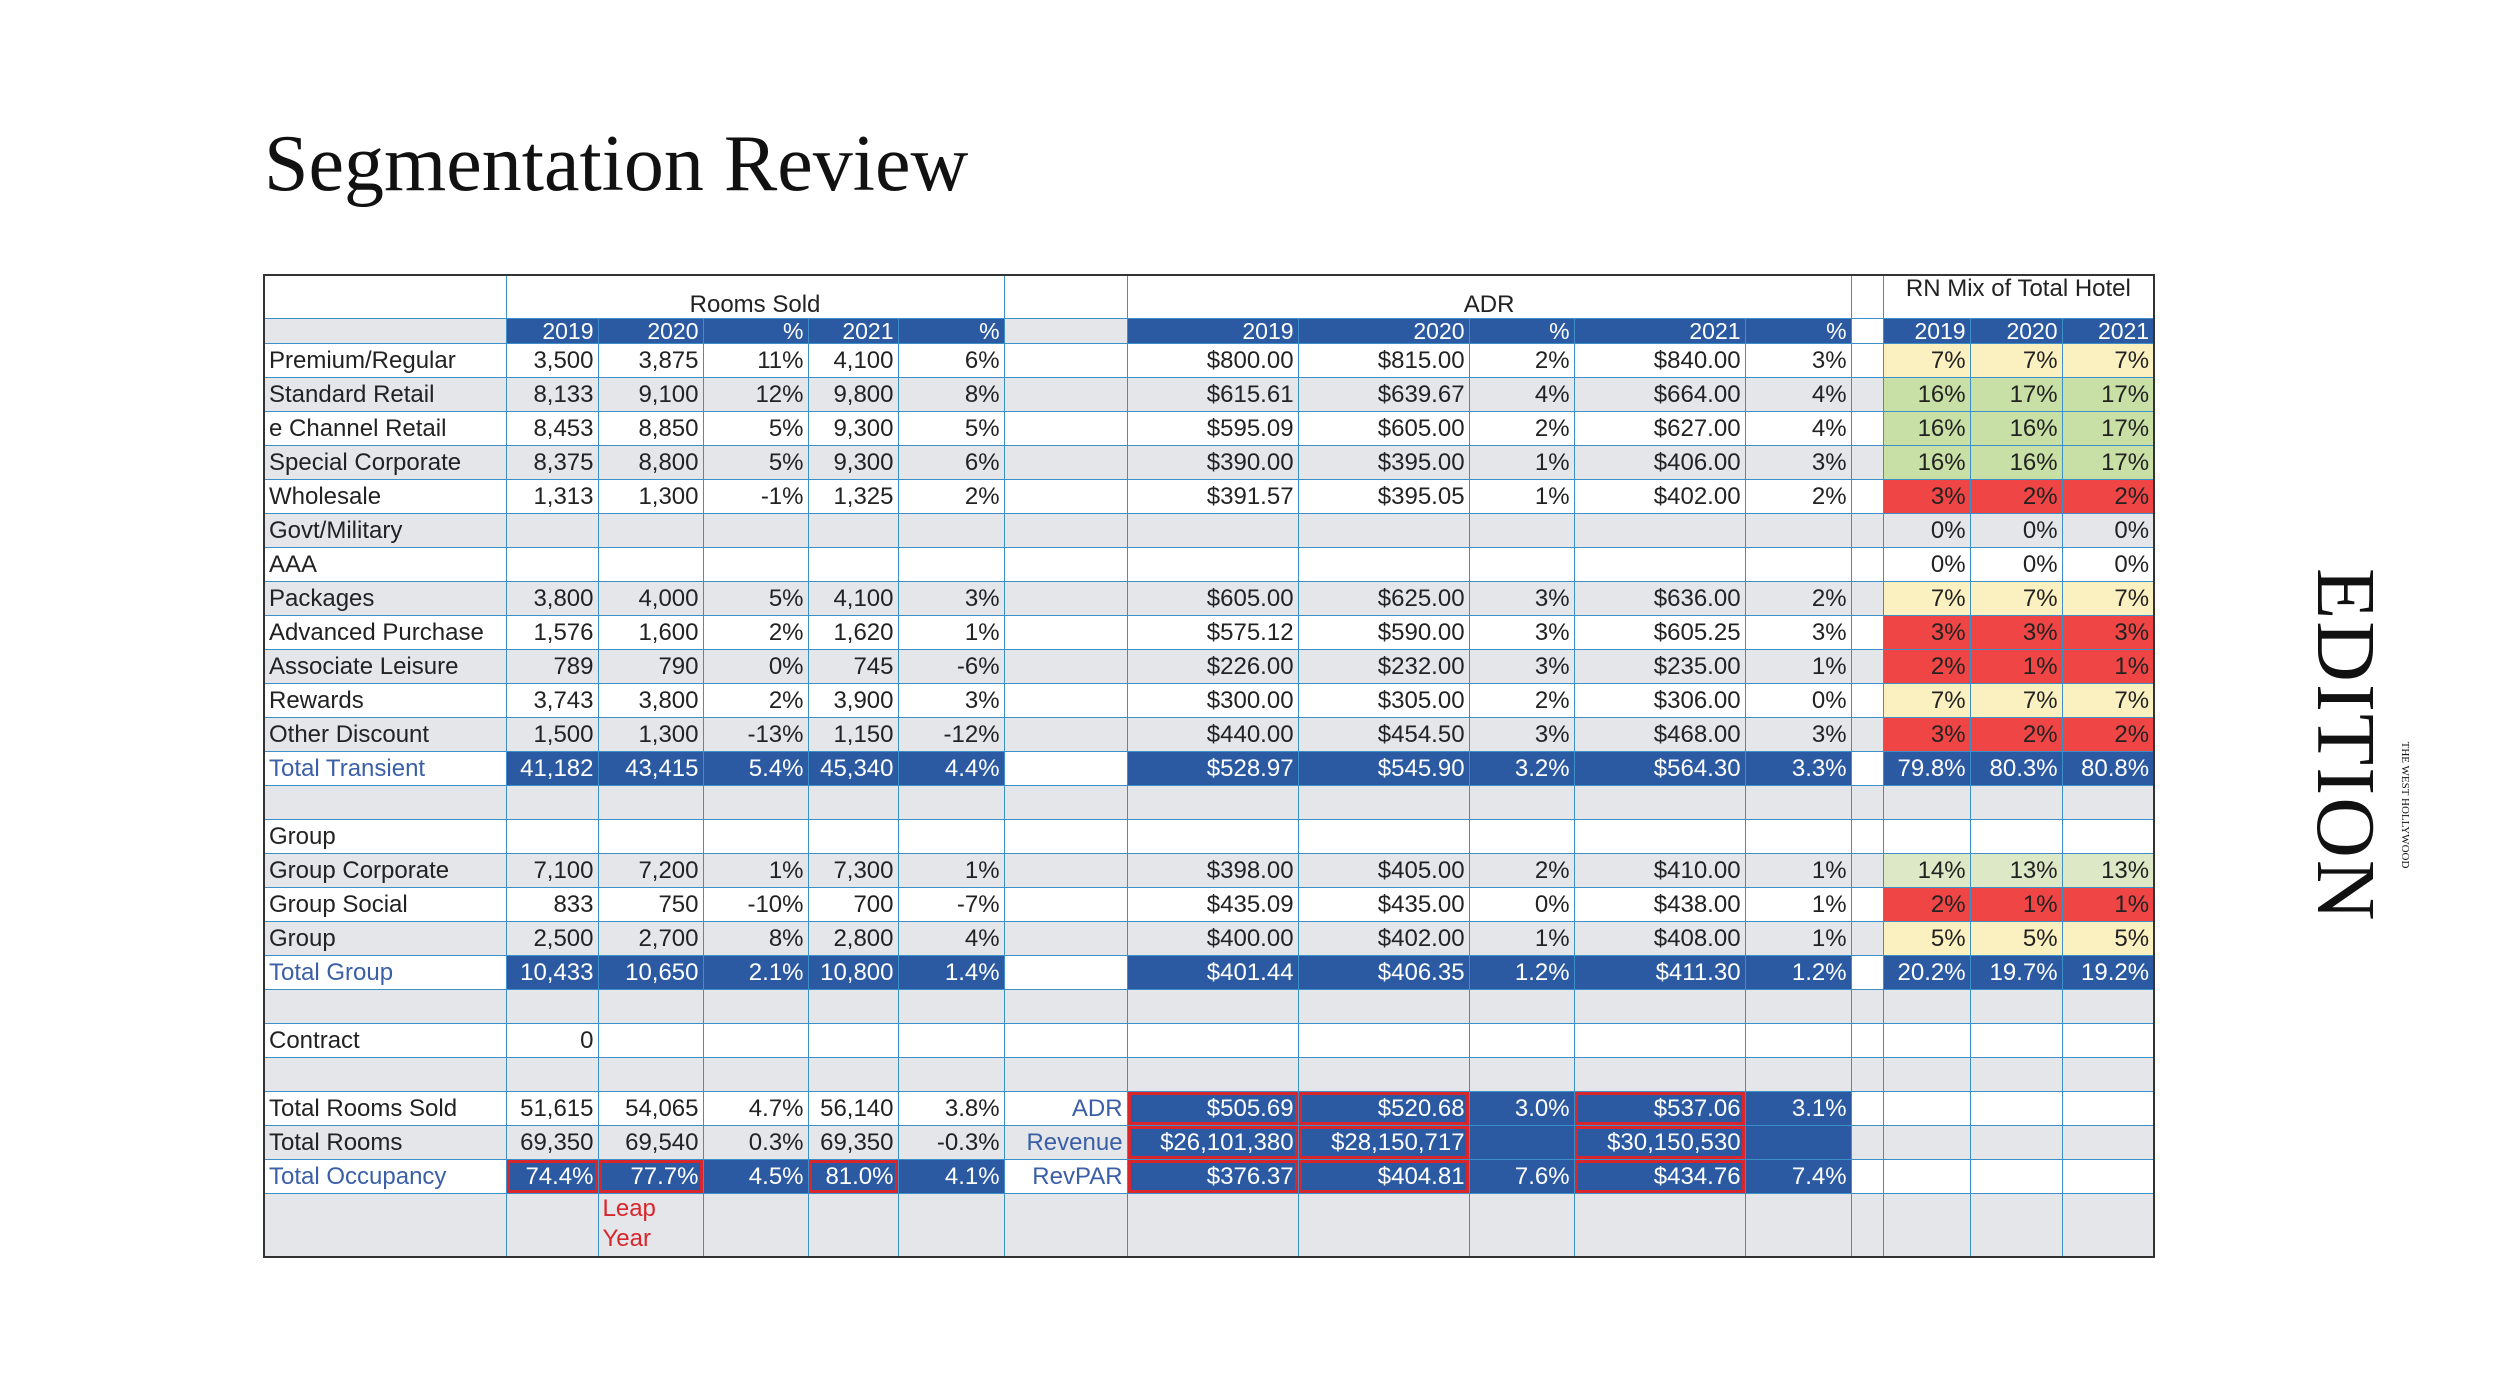  What do you see at coordinates (385, 1142) in the screenshot?
I see `row-label: Total Rooms` at bounding box center [385, 1142].